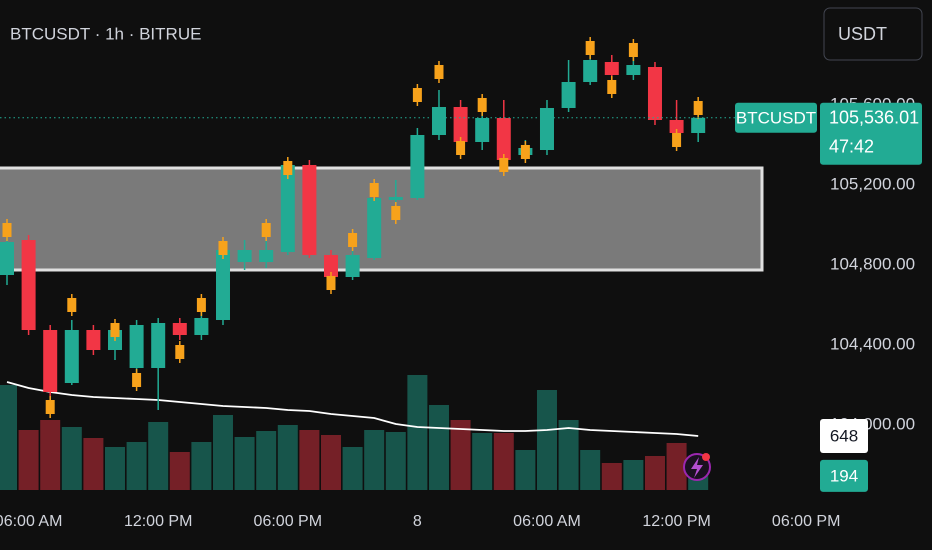  I want to click on symbol-tag, so click(776, 117).